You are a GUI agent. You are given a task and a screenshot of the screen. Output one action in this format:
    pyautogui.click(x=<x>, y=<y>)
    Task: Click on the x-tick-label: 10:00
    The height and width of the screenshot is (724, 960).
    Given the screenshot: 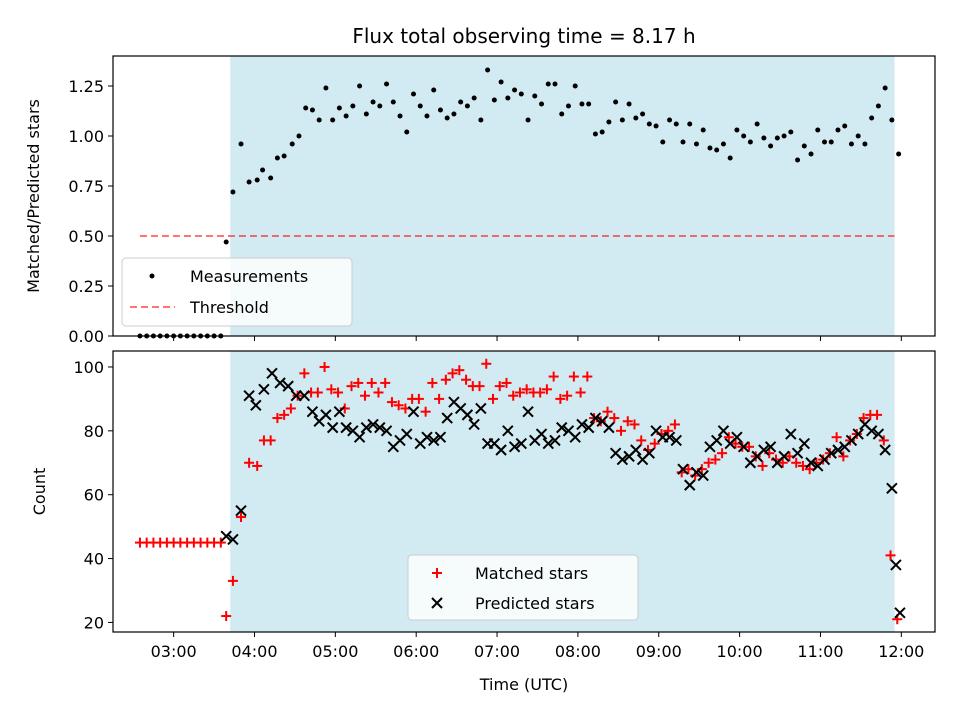 What is the action you would take?
    pyautogui.click(x=740, y=651)
    